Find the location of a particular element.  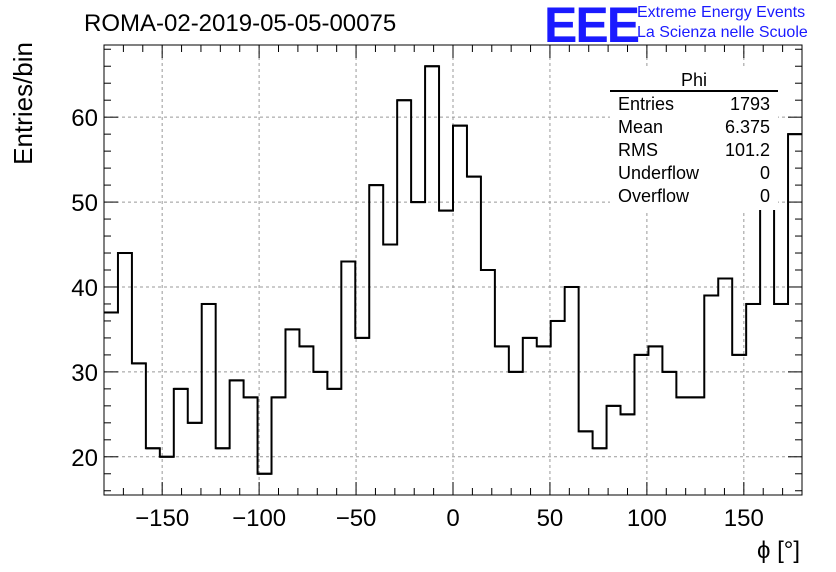

stats-value: 6.375 is located at coordinates (747, 127).